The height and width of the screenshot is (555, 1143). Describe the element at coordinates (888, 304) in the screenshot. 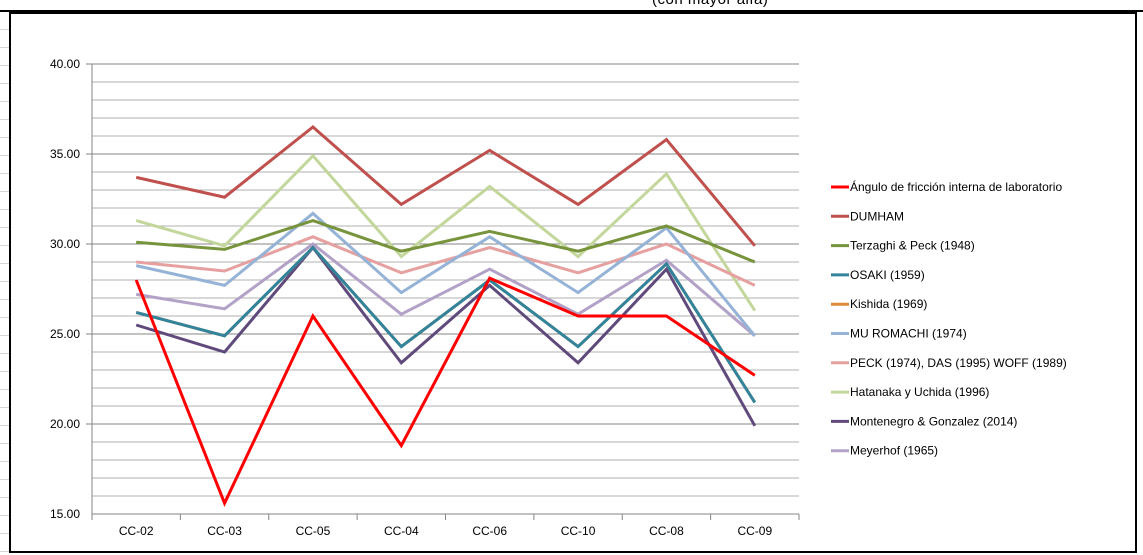

I see `legend-entry-label: Kishida (1969)` at that location.